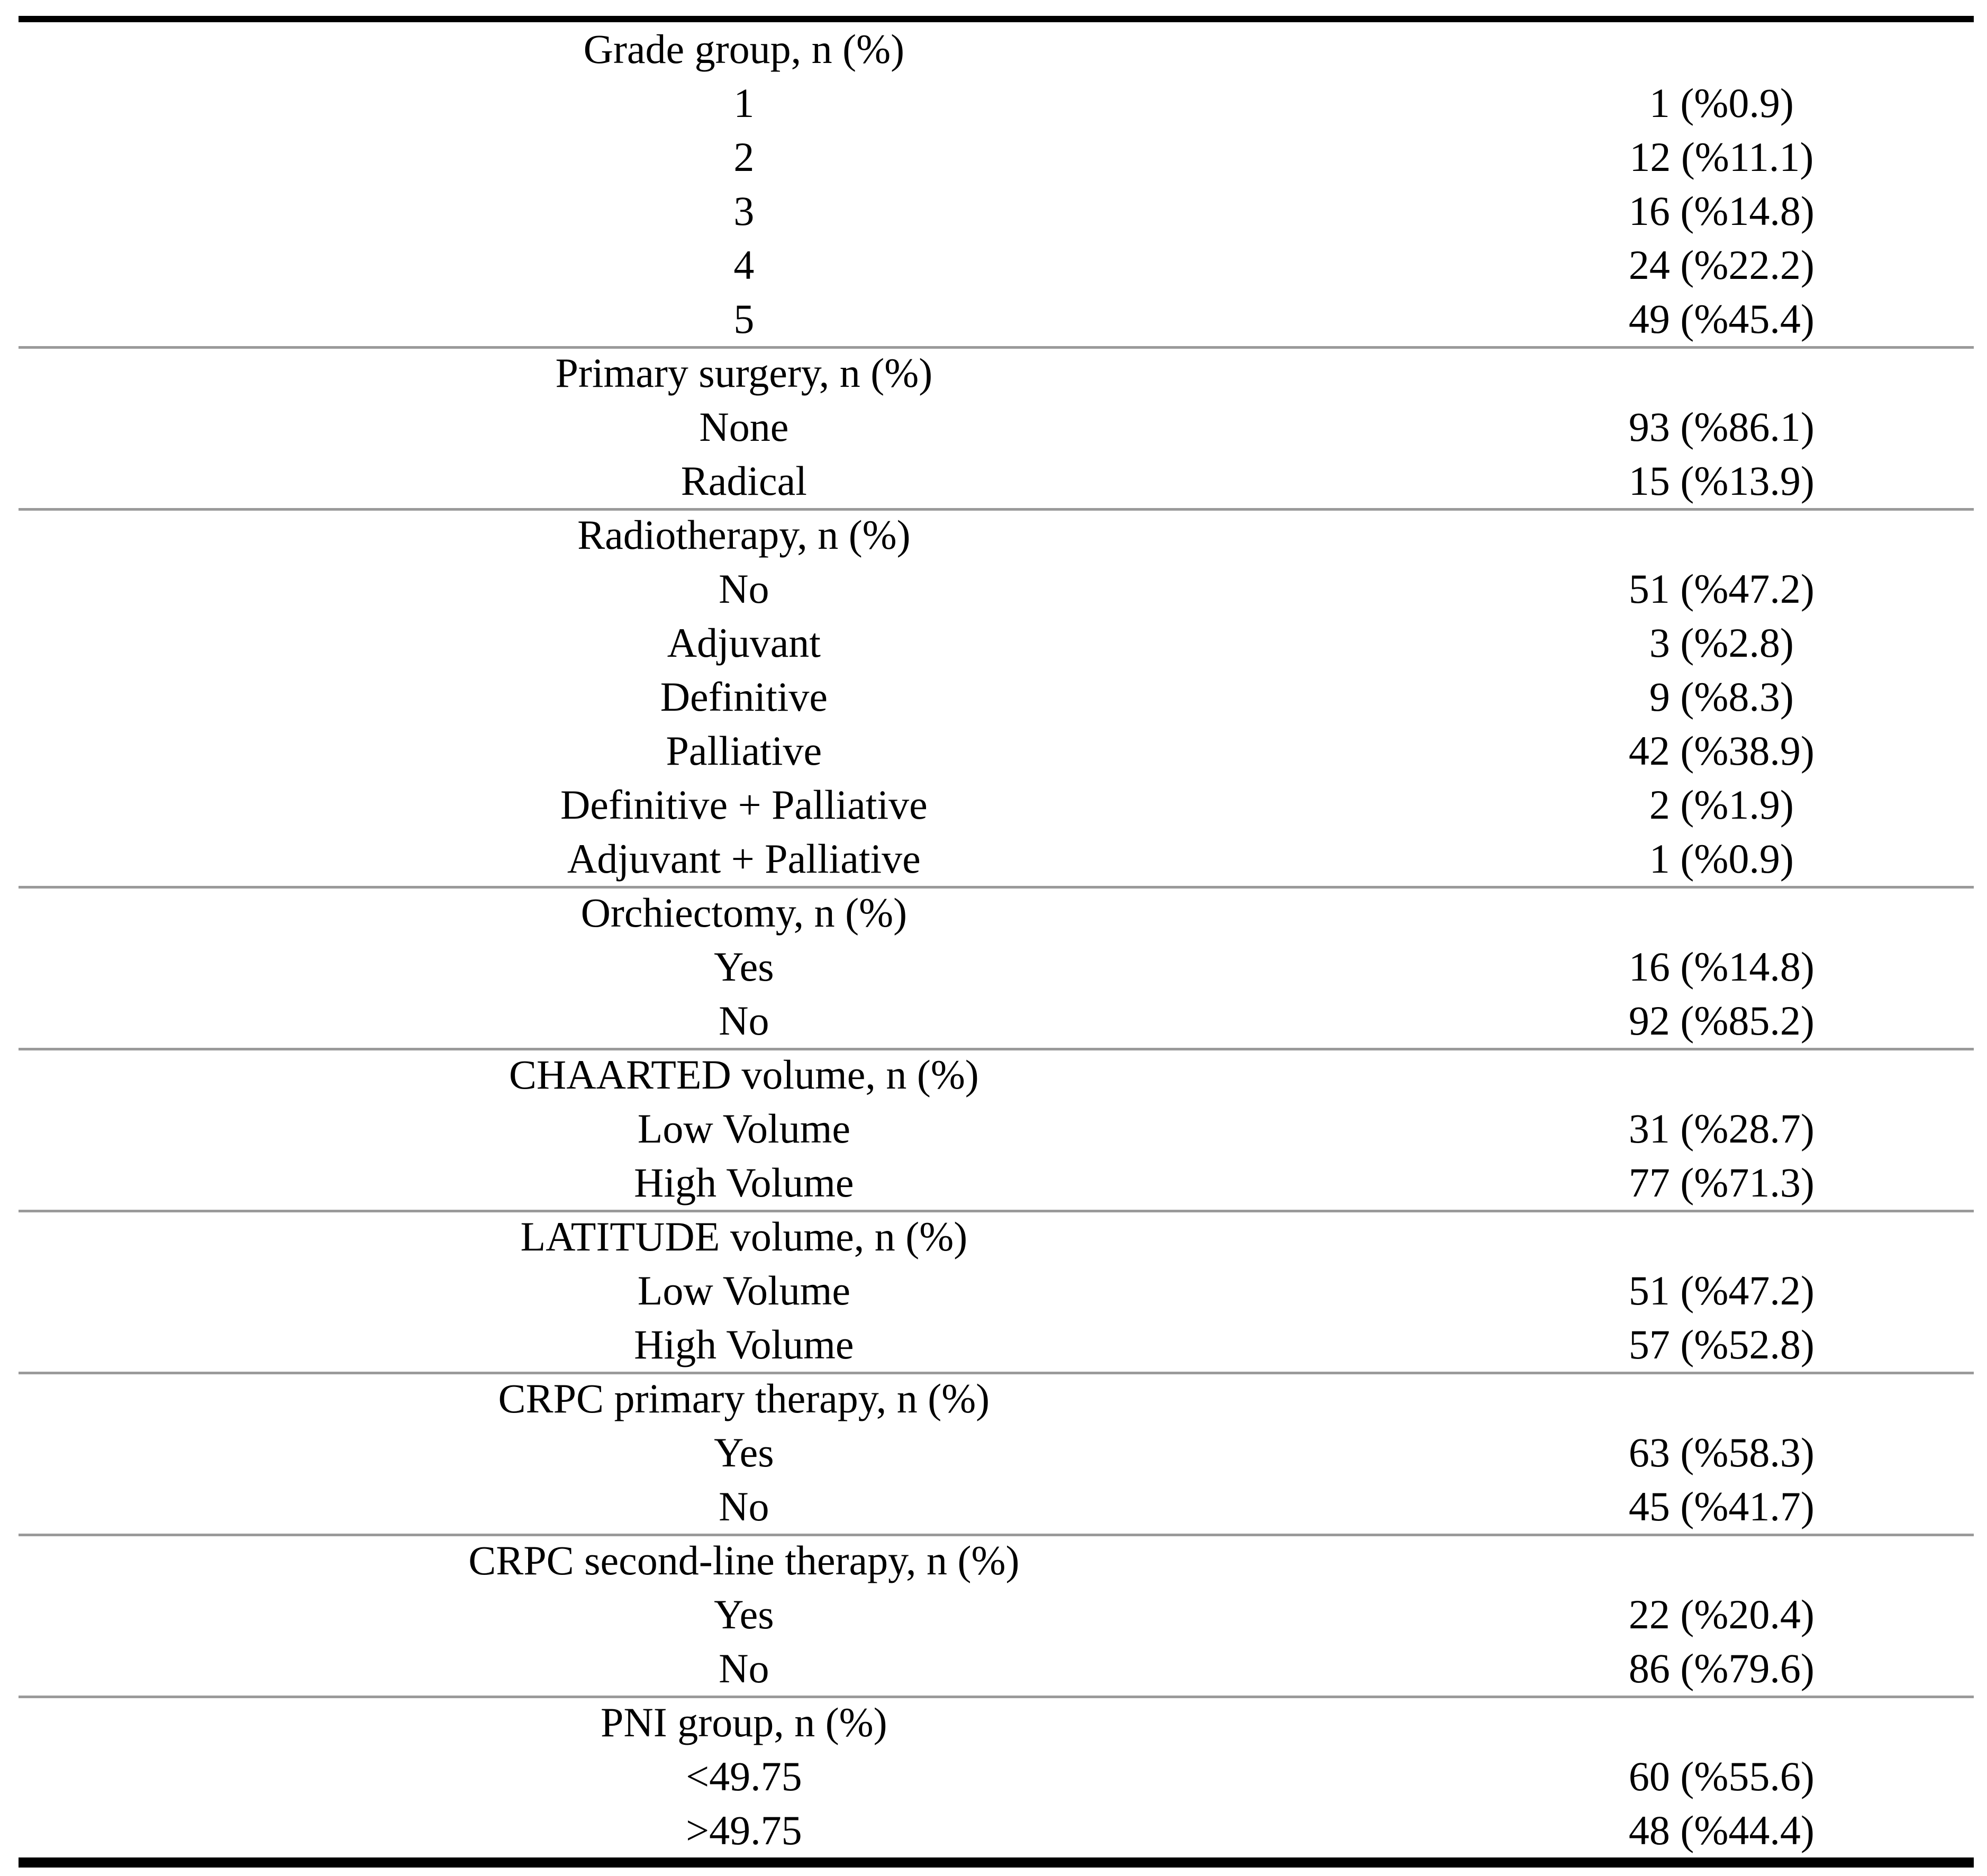  What do you see at coordinates (744, 373) in the screenshot?
I see `section-header-label: Primary surgery, n (%)` at bounding box center [744, 373].